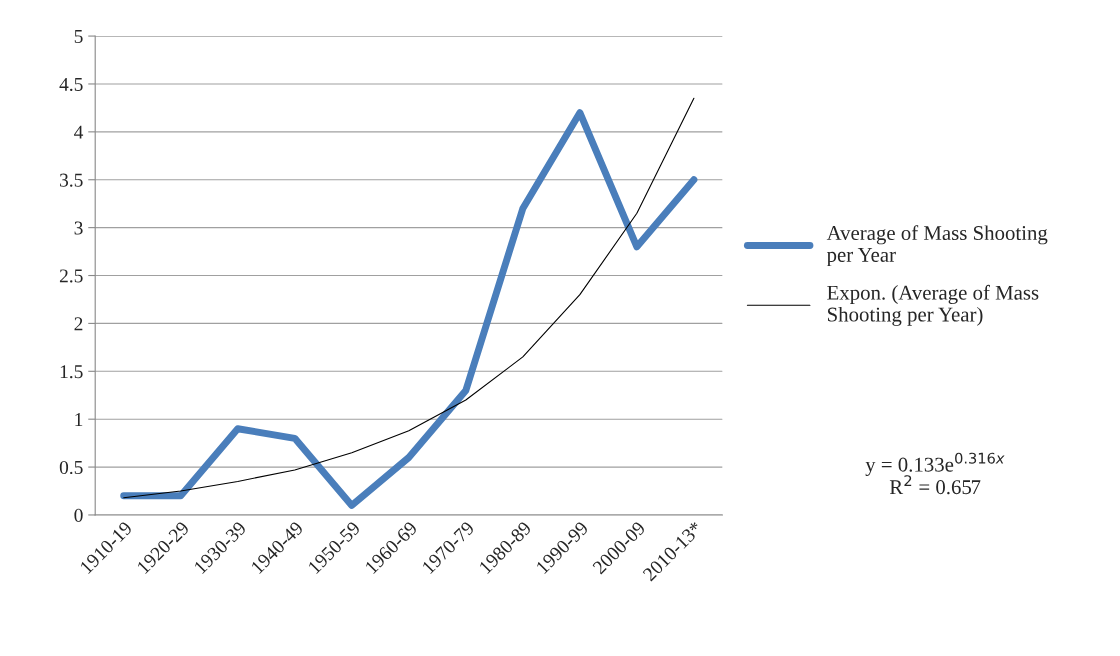  I want to click on y-tick-label: 5, so click(78, 37).